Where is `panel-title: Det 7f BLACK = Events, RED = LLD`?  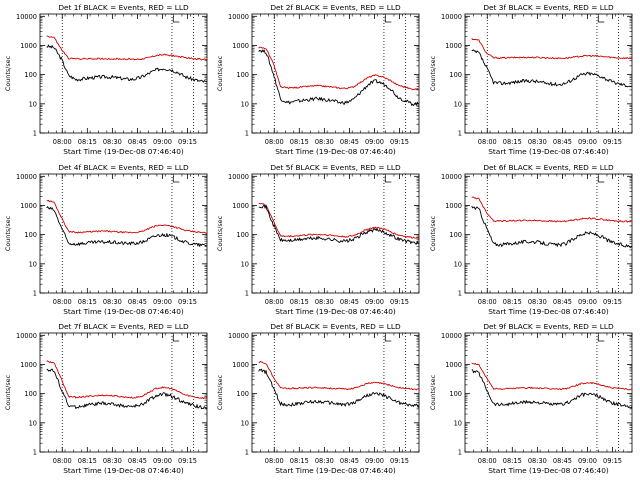 panel-title: Det 7f BLACK = Events, RED = LLD is located at coordinates (123, 326).